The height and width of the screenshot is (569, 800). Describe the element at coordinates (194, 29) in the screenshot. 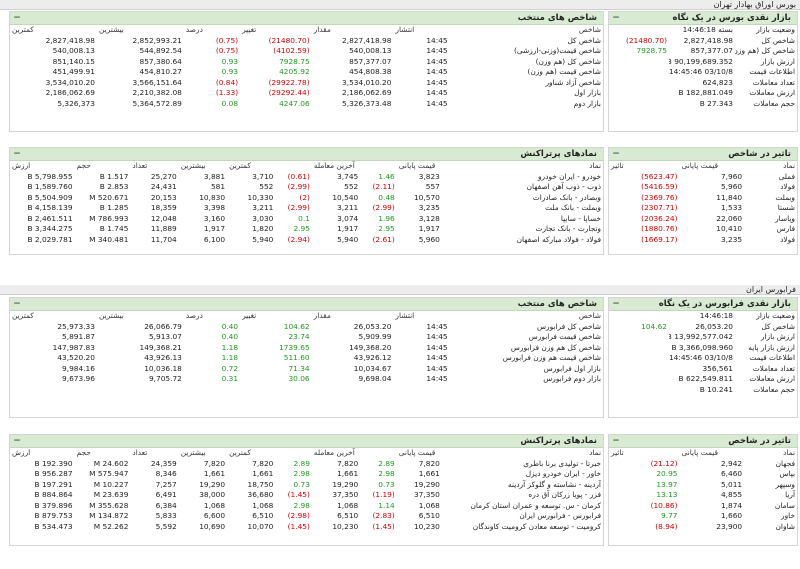

I see `column-header: درصد` at that location.